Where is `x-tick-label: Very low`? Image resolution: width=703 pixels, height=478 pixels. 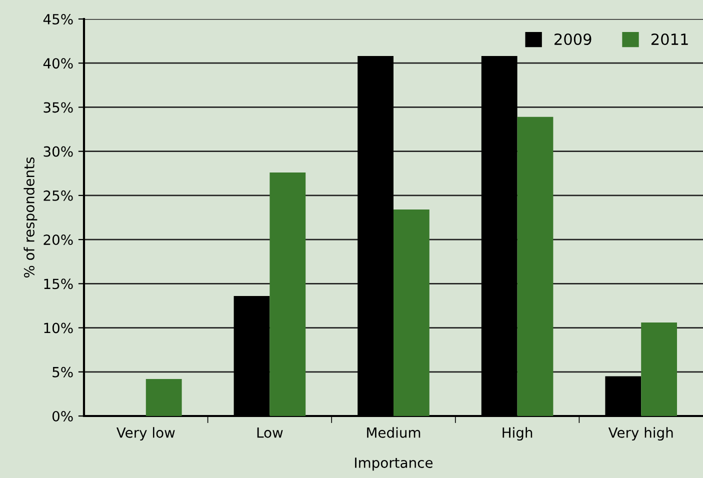
x-tick-label: Very low is located at coordinates (145, 434).